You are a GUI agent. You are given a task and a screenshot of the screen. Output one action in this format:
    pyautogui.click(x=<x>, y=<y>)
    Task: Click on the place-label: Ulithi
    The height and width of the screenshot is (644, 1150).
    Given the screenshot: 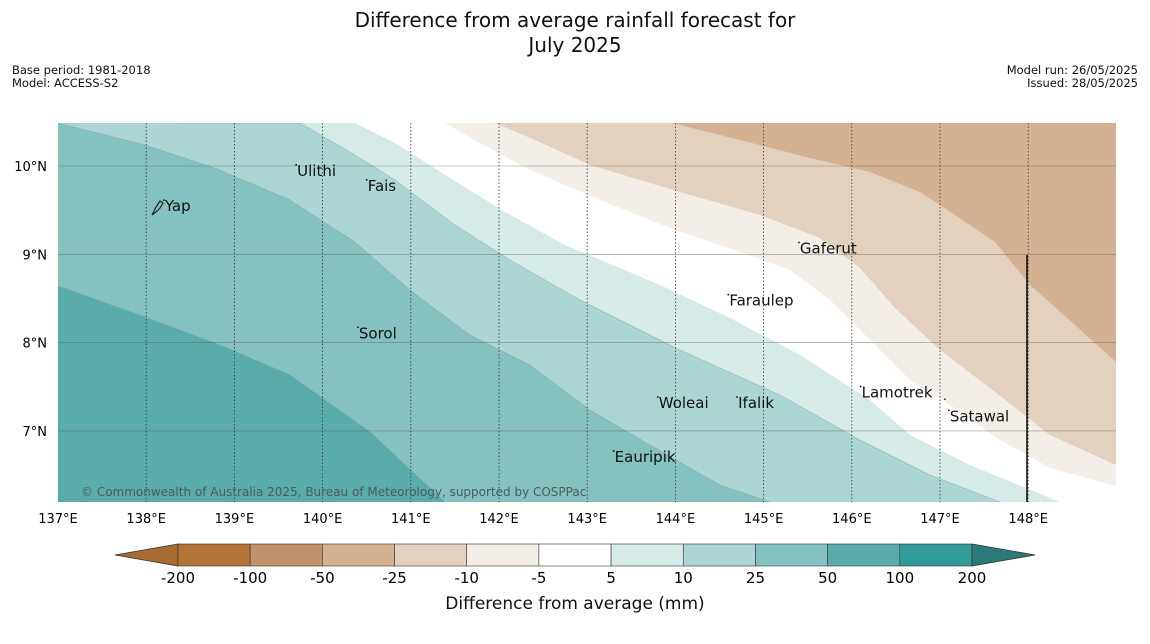 What is the action you would take?
    pyautogui.click(x=316, y=171)
    